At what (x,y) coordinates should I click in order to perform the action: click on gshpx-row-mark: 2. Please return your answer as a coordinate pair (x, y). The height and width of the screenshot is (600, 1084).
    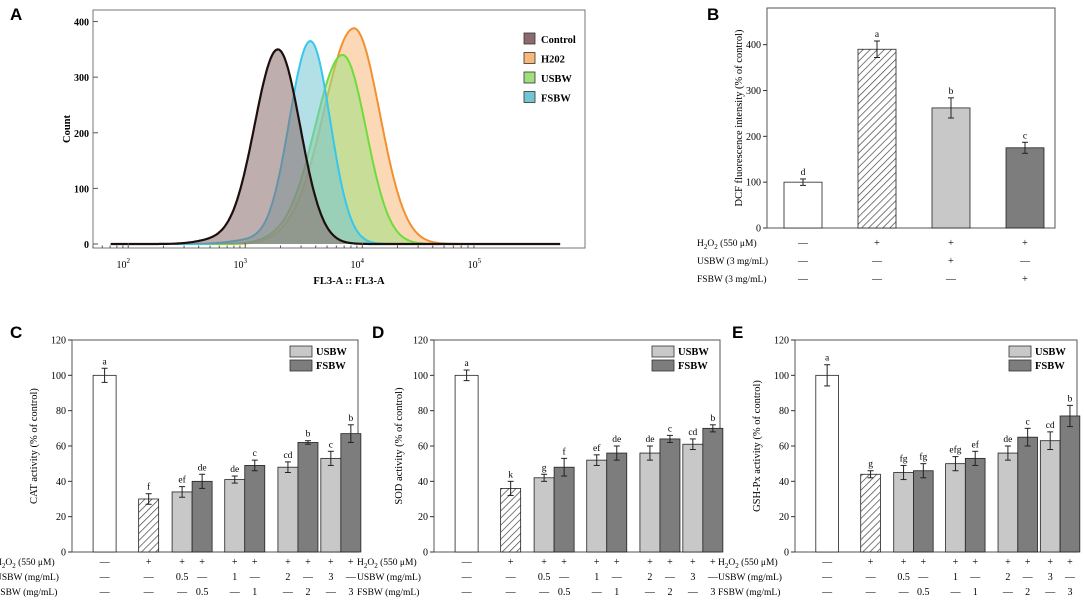
    Looking at the image, I should click on (1007, 577).